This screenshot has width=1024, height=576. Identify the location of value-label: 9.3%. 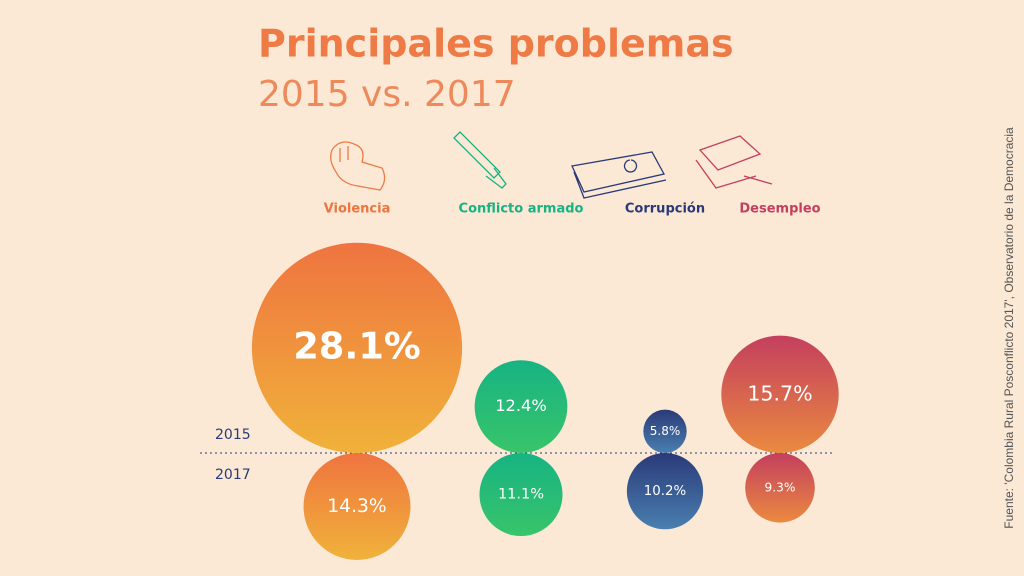
(780, 487).